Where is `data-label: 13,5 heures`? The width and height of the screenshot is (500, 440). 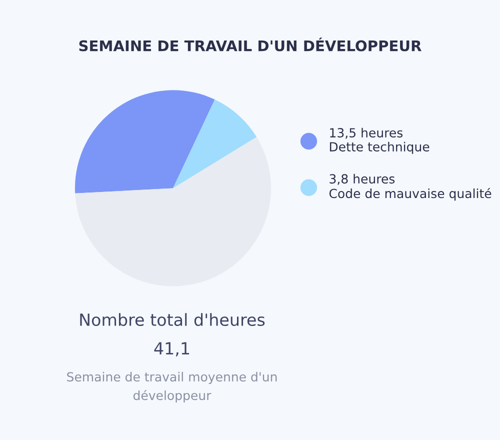
data-label: 13,5 heures is located at coordinates (366, 133).